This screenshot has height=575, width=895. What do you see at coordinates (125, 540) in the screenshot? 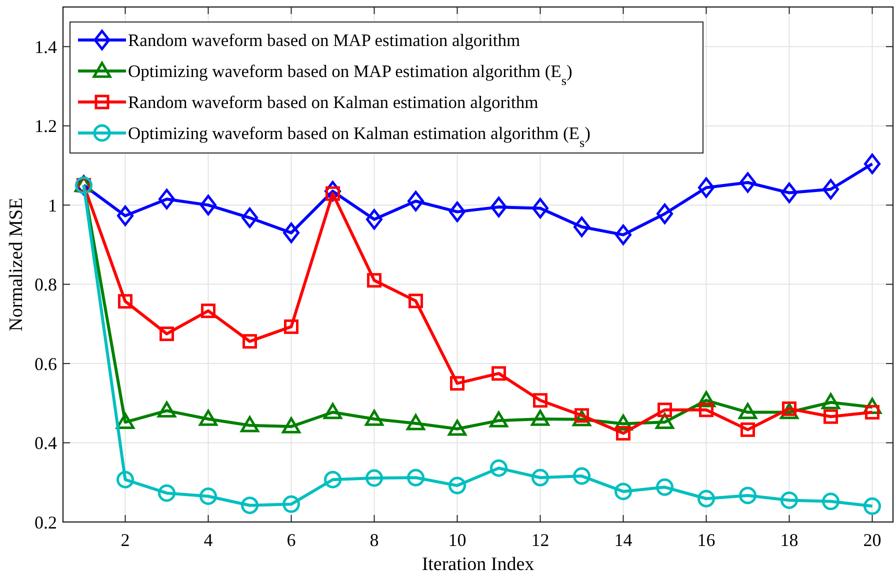
I see `x-tick-label: 2` at bounding box center [125, 540].